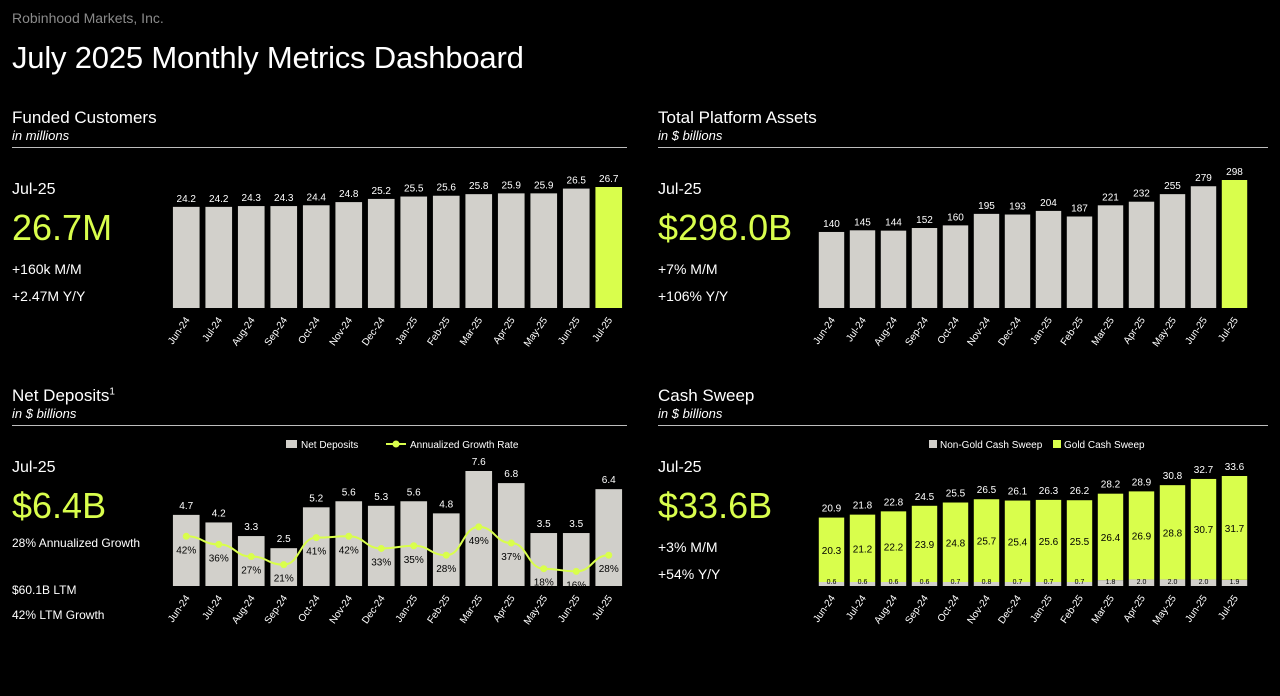 This screenshot has width=1280, height=696. I want to click on legend-swatch-gold, so click(1057, 444).